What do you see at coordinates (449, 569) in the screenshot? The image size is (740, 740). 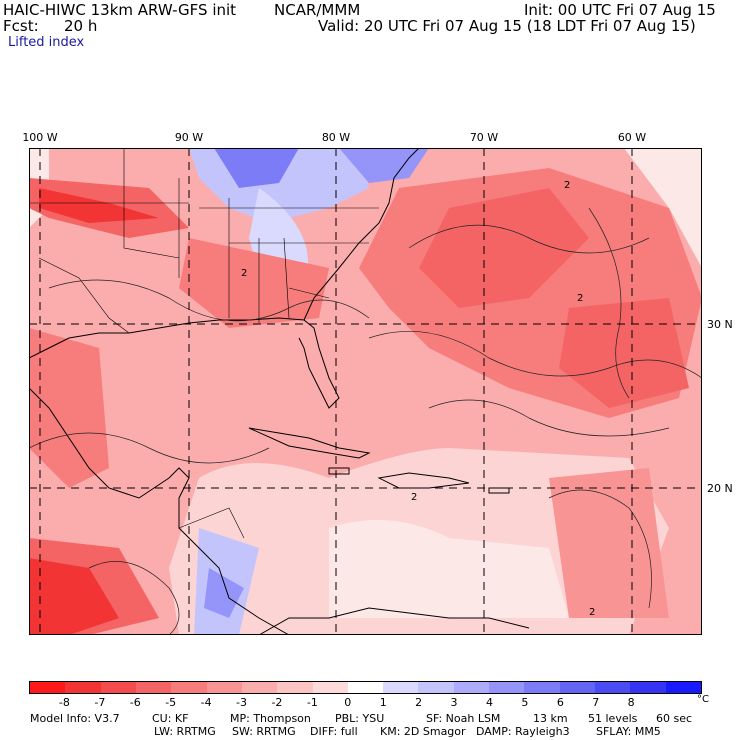 I see `field-caribbean-light` at bounding box center [449, 569].